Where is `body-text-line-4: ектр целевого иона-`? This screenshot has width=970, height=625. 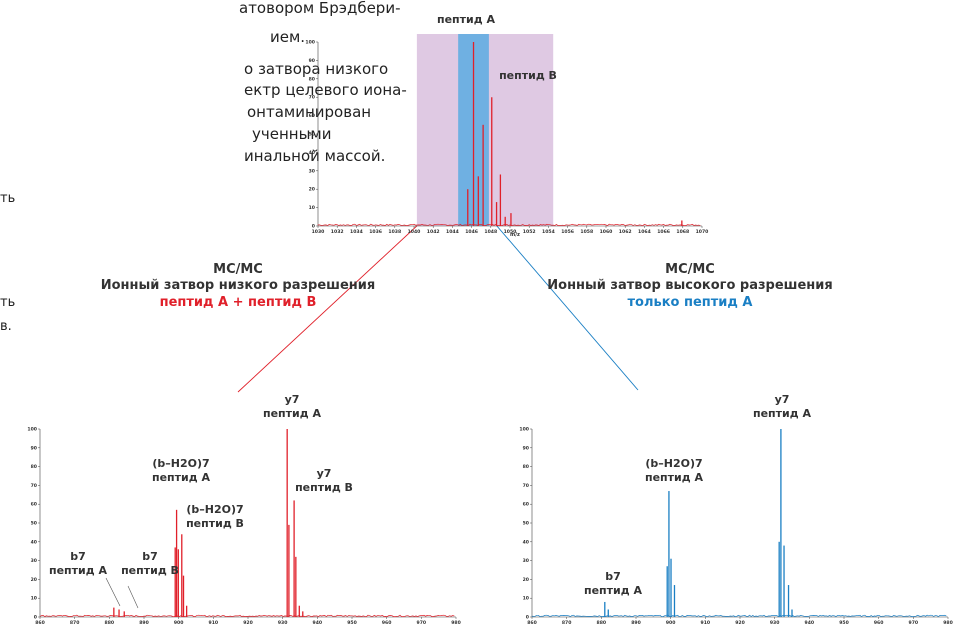 body-text-line-4: ектр целевого иона- is located at coordinates (325, 90).